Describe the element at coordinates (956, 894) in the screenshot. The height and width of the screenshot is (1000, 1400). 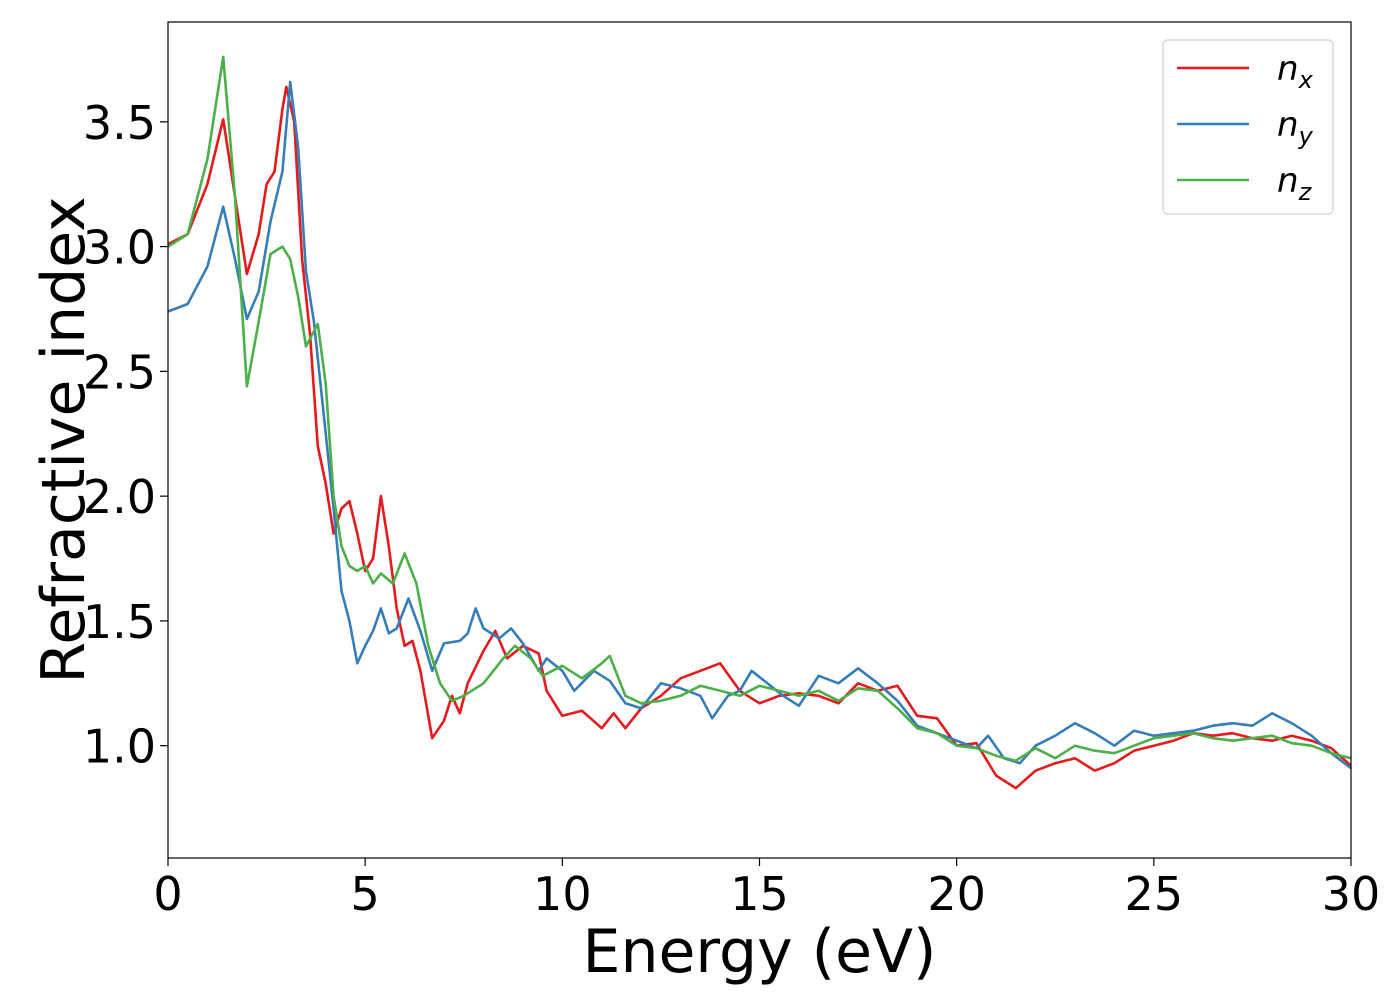
I see `x-tick-label: 20` at that location.